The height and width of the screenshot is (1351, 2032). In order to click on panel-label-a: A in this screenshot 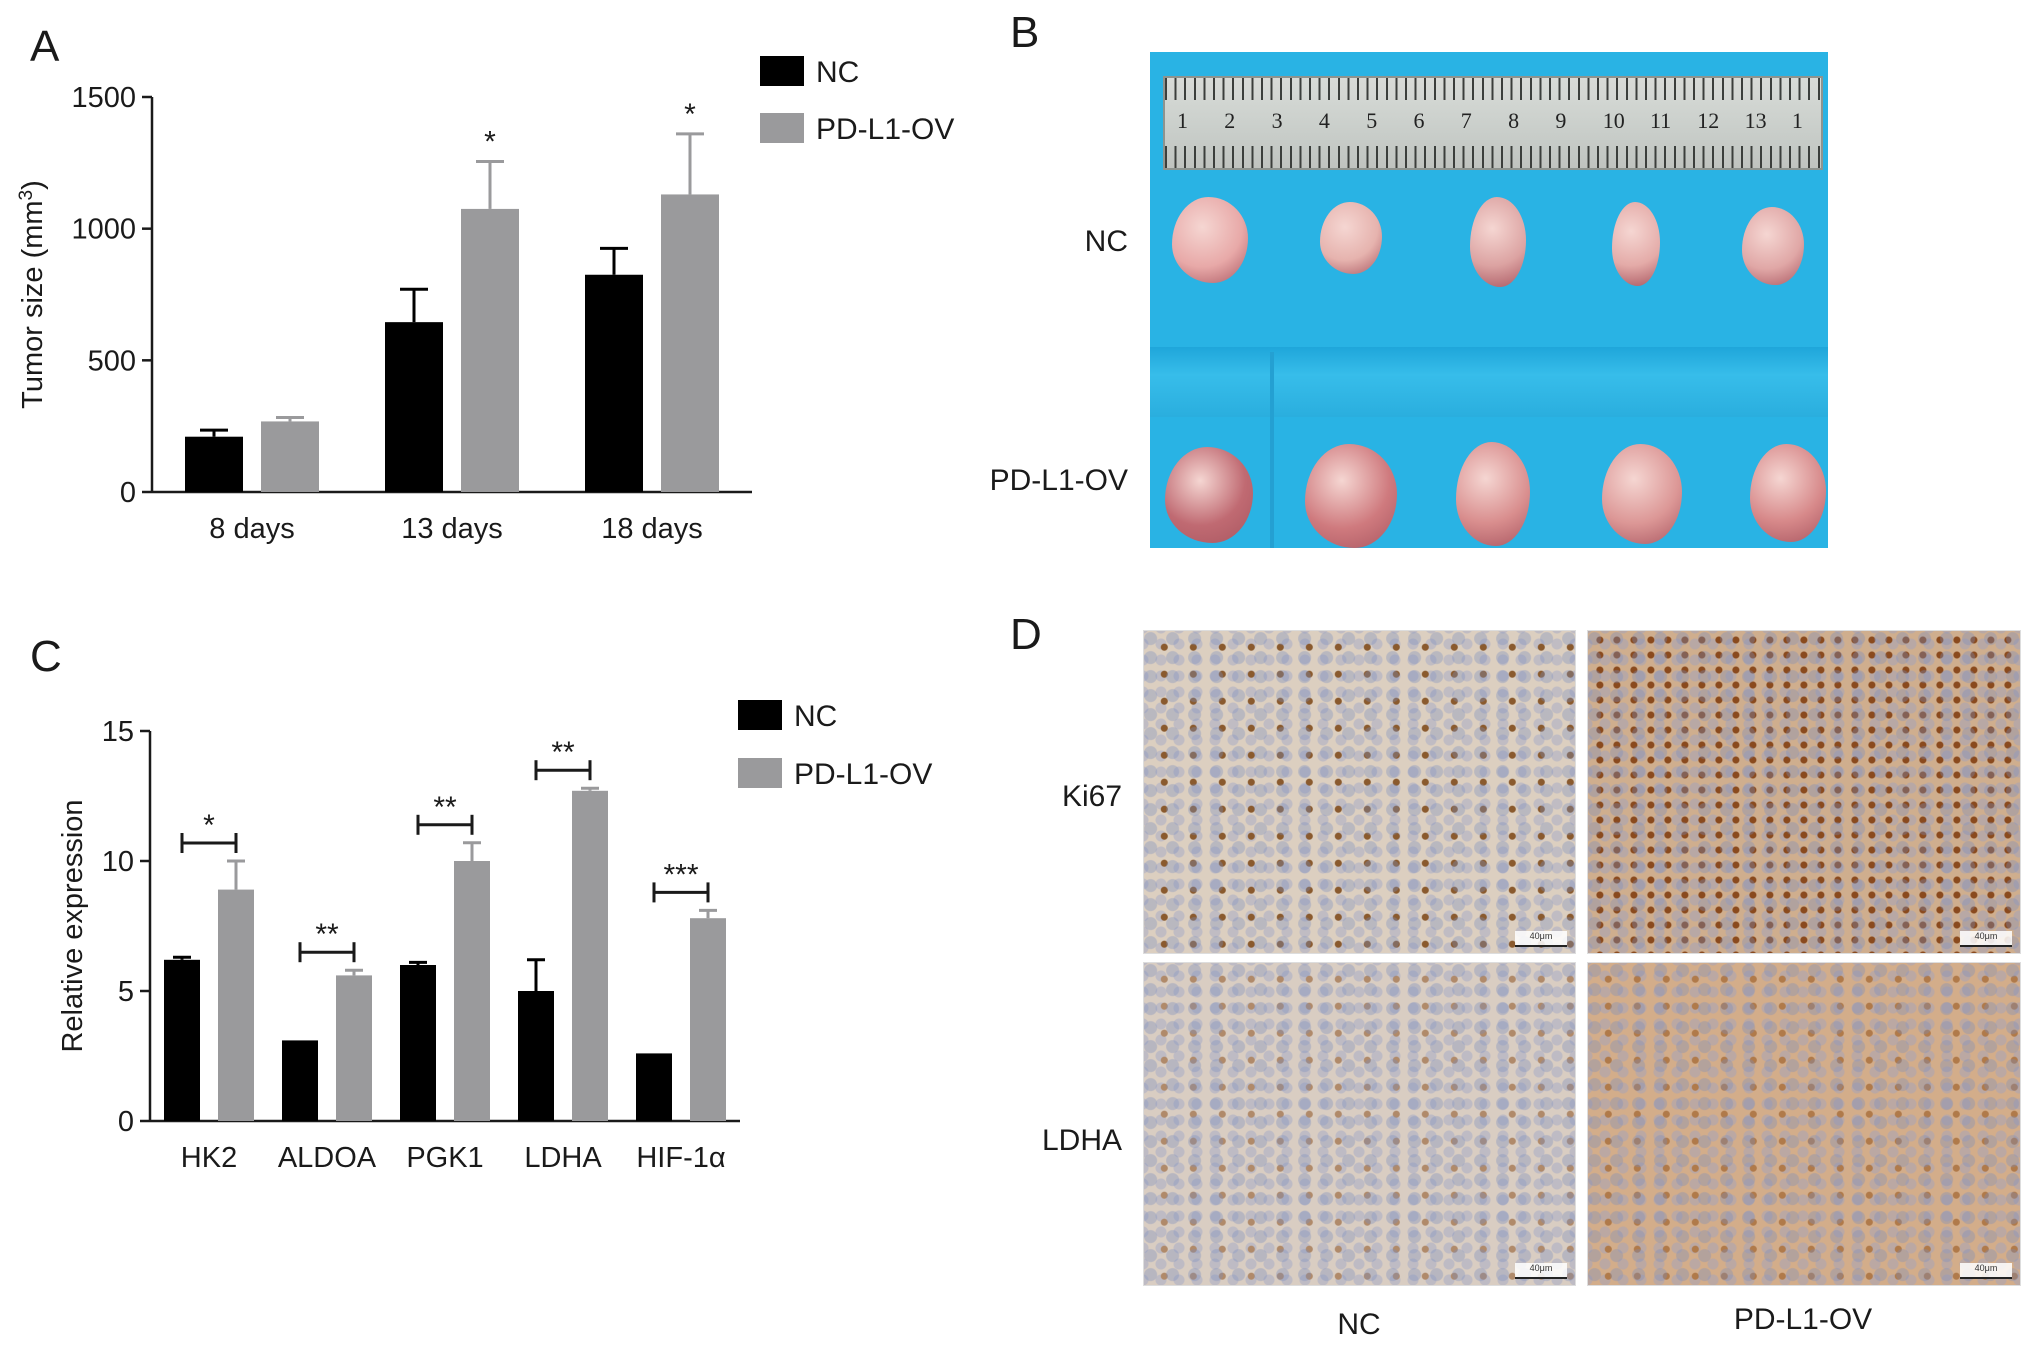, I will do `click(45, 46)`.